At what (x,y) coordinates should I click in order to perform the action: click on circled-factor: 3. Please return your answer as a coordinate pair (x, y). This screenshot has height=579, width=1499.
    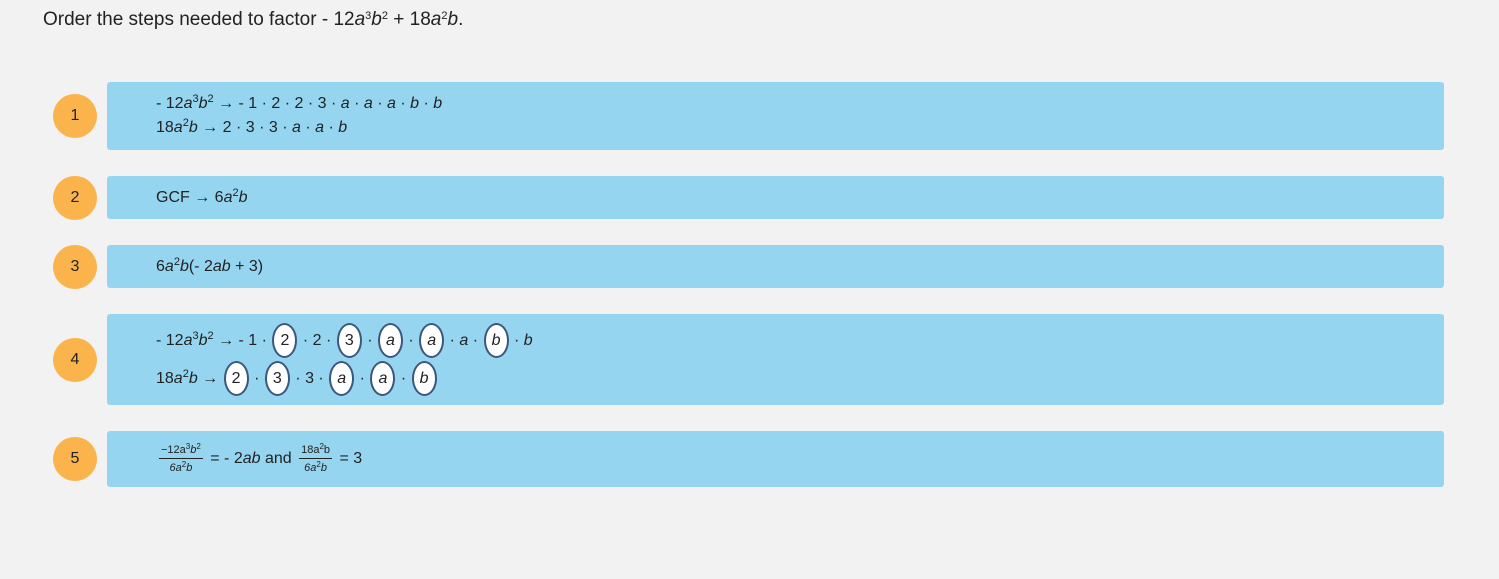
    Looking at the image, I should click on (349, 340).